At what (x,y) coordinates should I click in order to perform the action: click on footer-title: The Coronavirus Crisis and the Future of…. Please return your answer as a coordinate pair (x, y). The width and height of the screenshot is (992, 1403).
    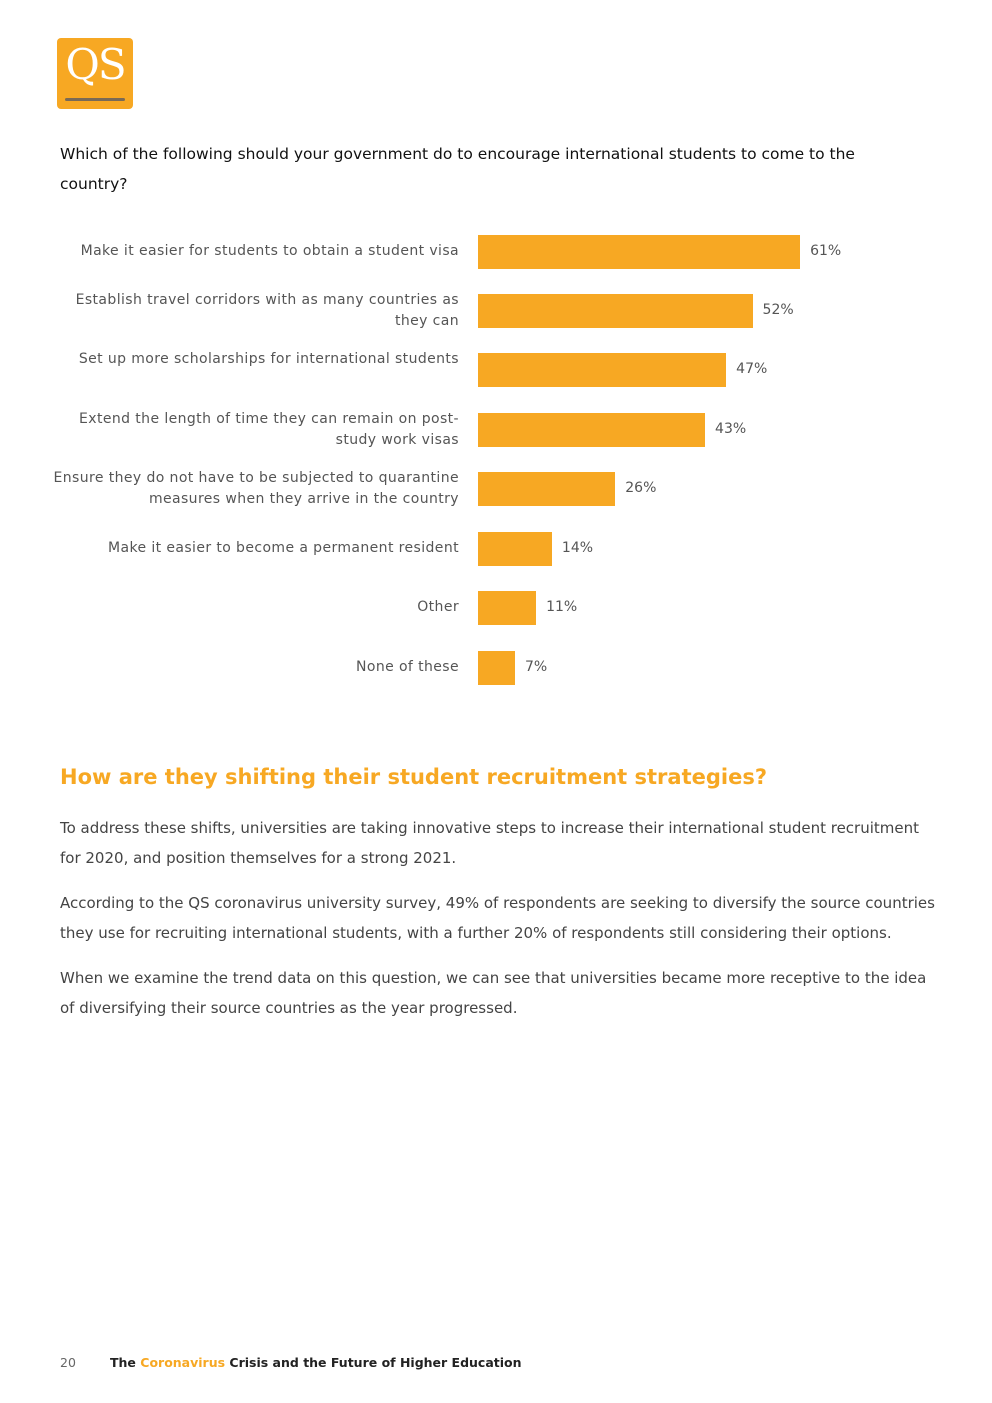
    Looking at the image, I should click on (316, 1362).